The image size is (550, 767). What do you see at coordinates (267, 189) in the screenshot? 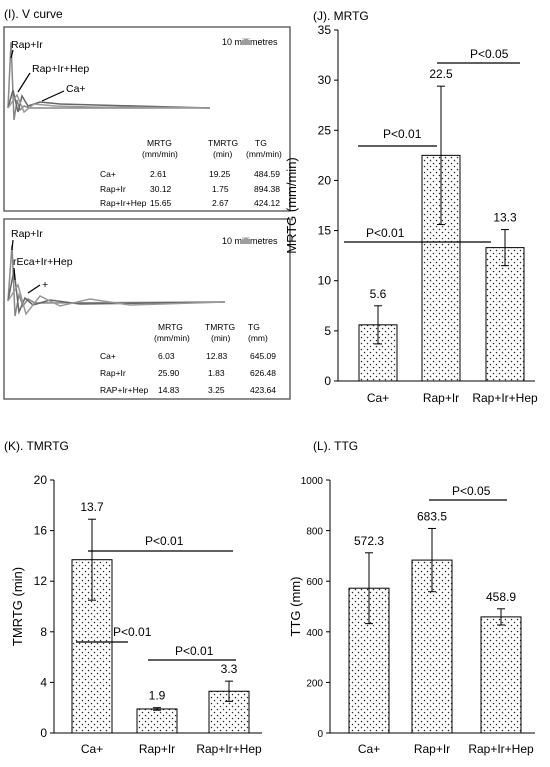
I see `table-cell: 894.38` at bounding box center [267, 189].